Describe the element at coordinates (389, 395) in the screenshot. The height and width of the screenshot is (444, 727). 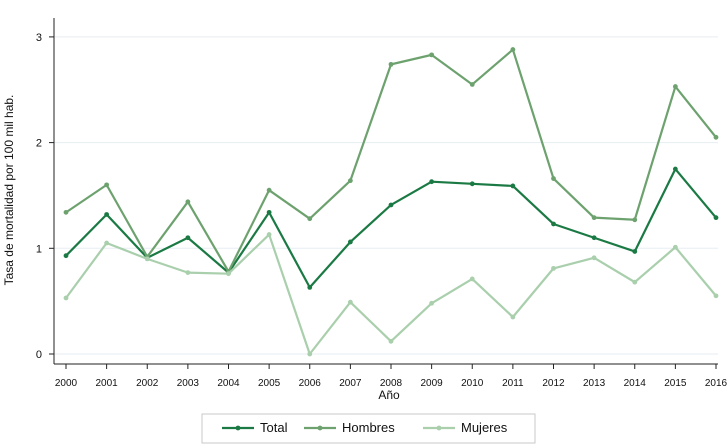
I see `x-axis-title: Año` at that location.